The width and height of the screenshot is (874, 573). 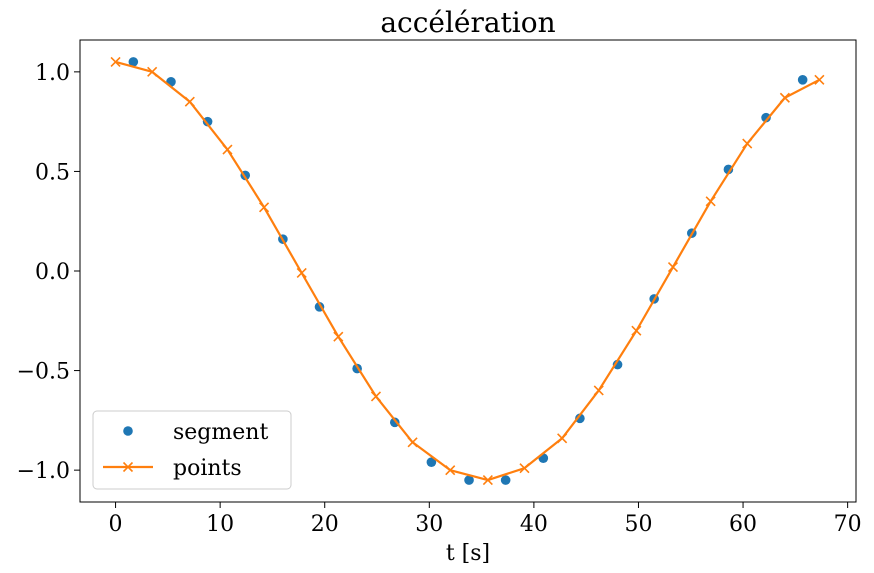 What do you see at coordinates (220, 524) in the screenshot?
I see `x-tick-label: 10` at bounding box center [220, 524].